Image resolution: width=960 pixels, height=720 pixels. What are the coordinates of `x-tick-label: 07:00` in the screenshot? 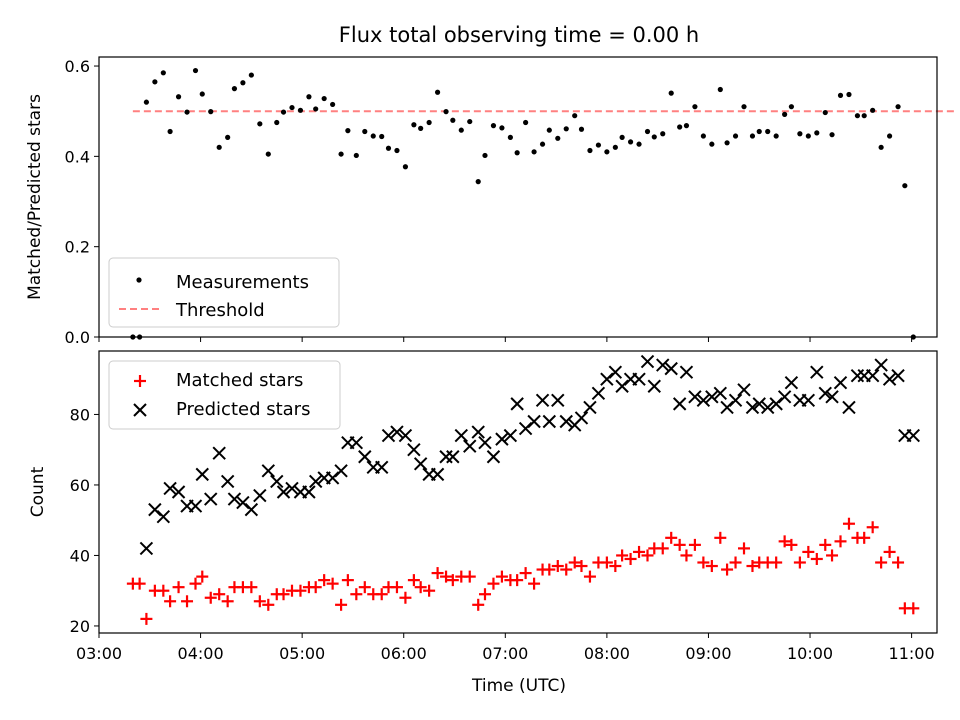 It's located at (505, 653).